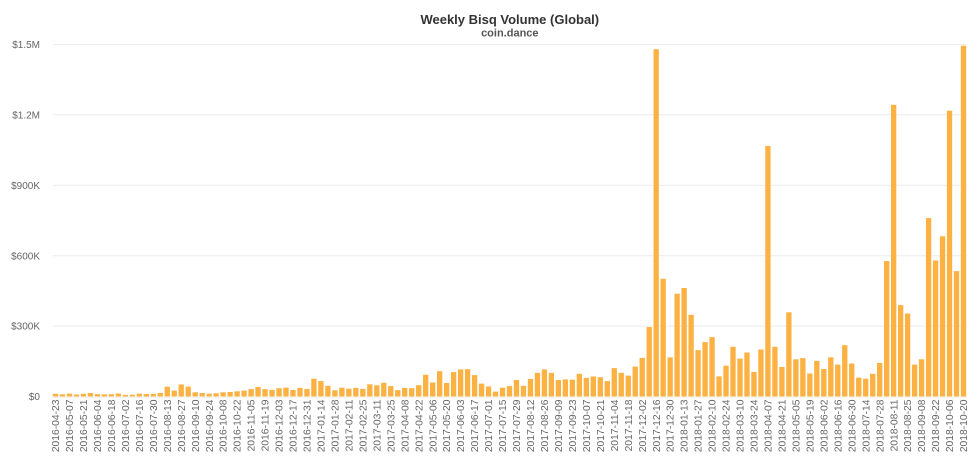 Image resolution: width=980 pixels, height=467 pixels. What do you see at coordinates (671, 425) in the screenshot?
I see `svg-text: 2017-12-30` at bounding box center [671, 425].